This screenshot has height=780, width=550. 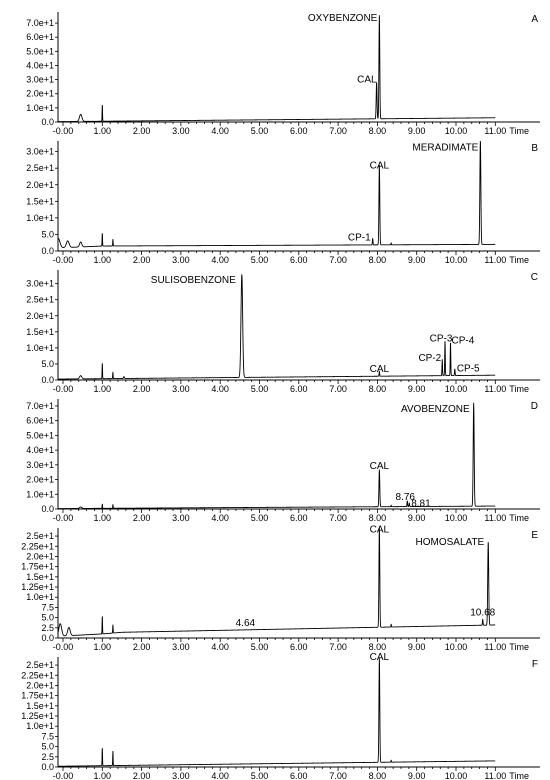 What do you see at coordinates (47, 607) in the screenshot?
I see `y-tick-label: 7.5` at bounding box center [47, 607].